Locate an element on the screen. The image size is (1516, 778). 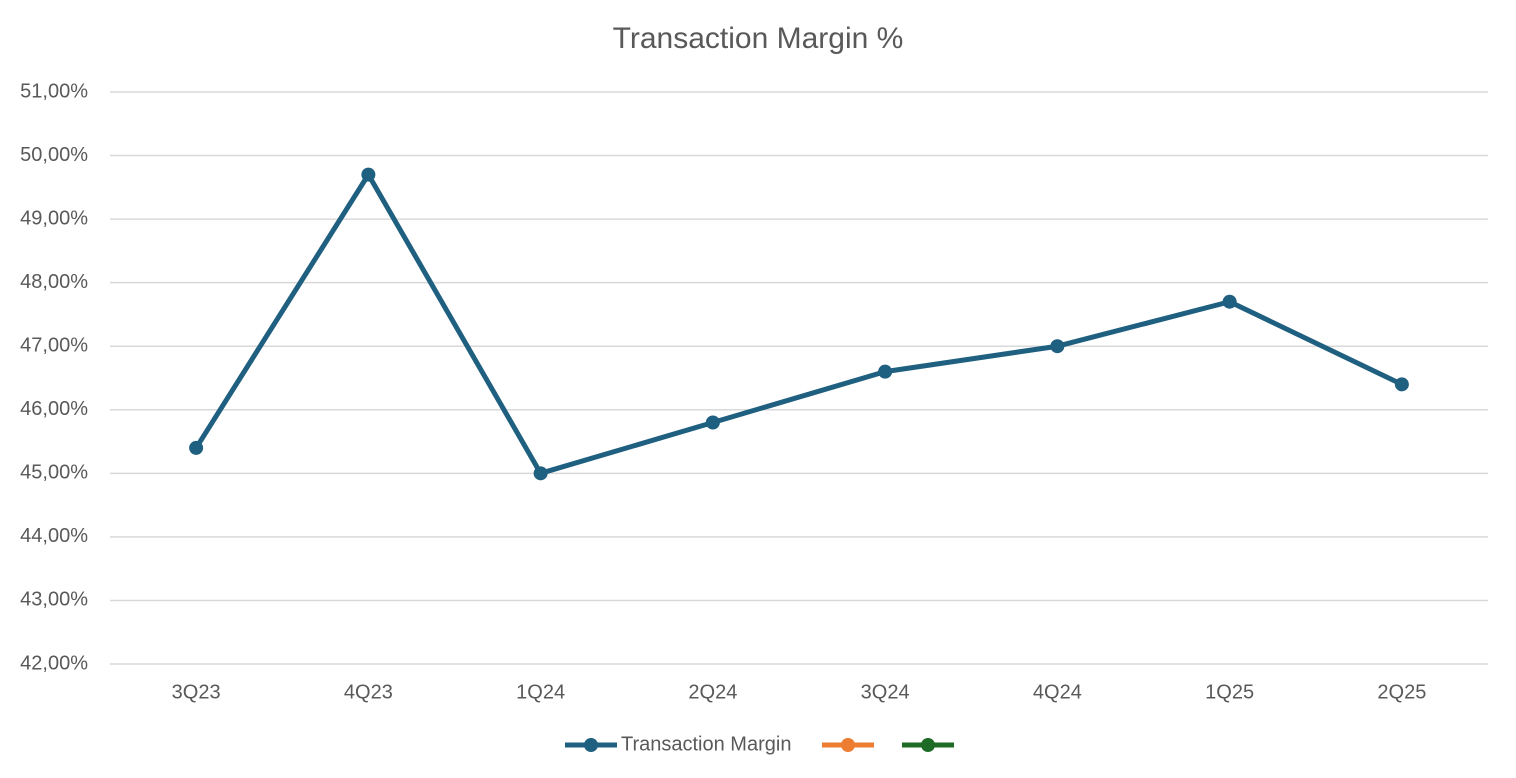
y-tick-label: 51,00% is located at coordinates (54, 91).